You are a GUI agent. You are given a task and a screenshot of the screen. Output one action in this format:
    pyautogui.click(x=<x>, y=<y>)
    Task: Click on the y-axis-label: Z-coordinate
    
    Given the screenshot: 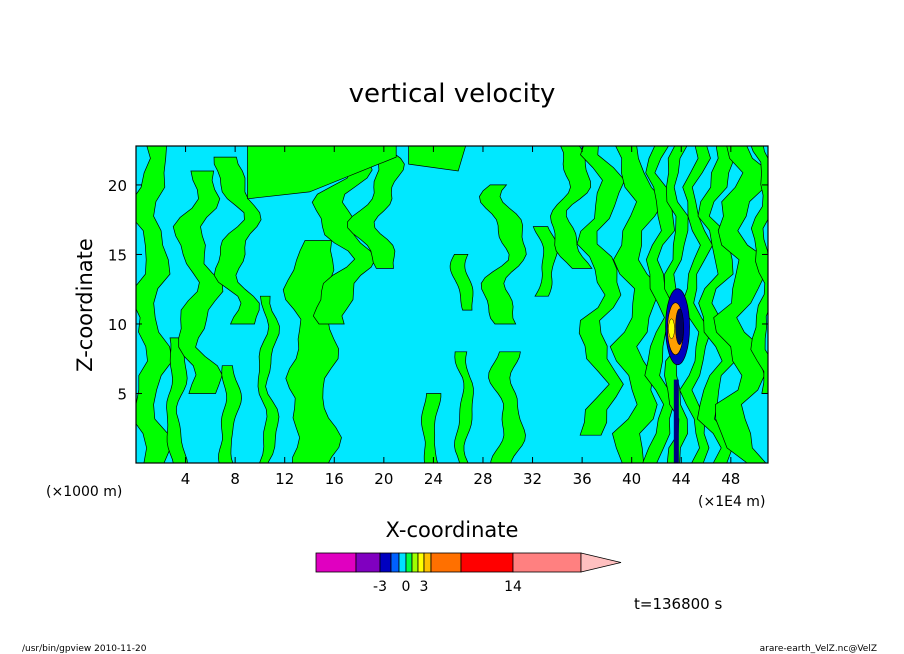 What is the action you would take?
    pyautogui.click(x=85, y=305)
    